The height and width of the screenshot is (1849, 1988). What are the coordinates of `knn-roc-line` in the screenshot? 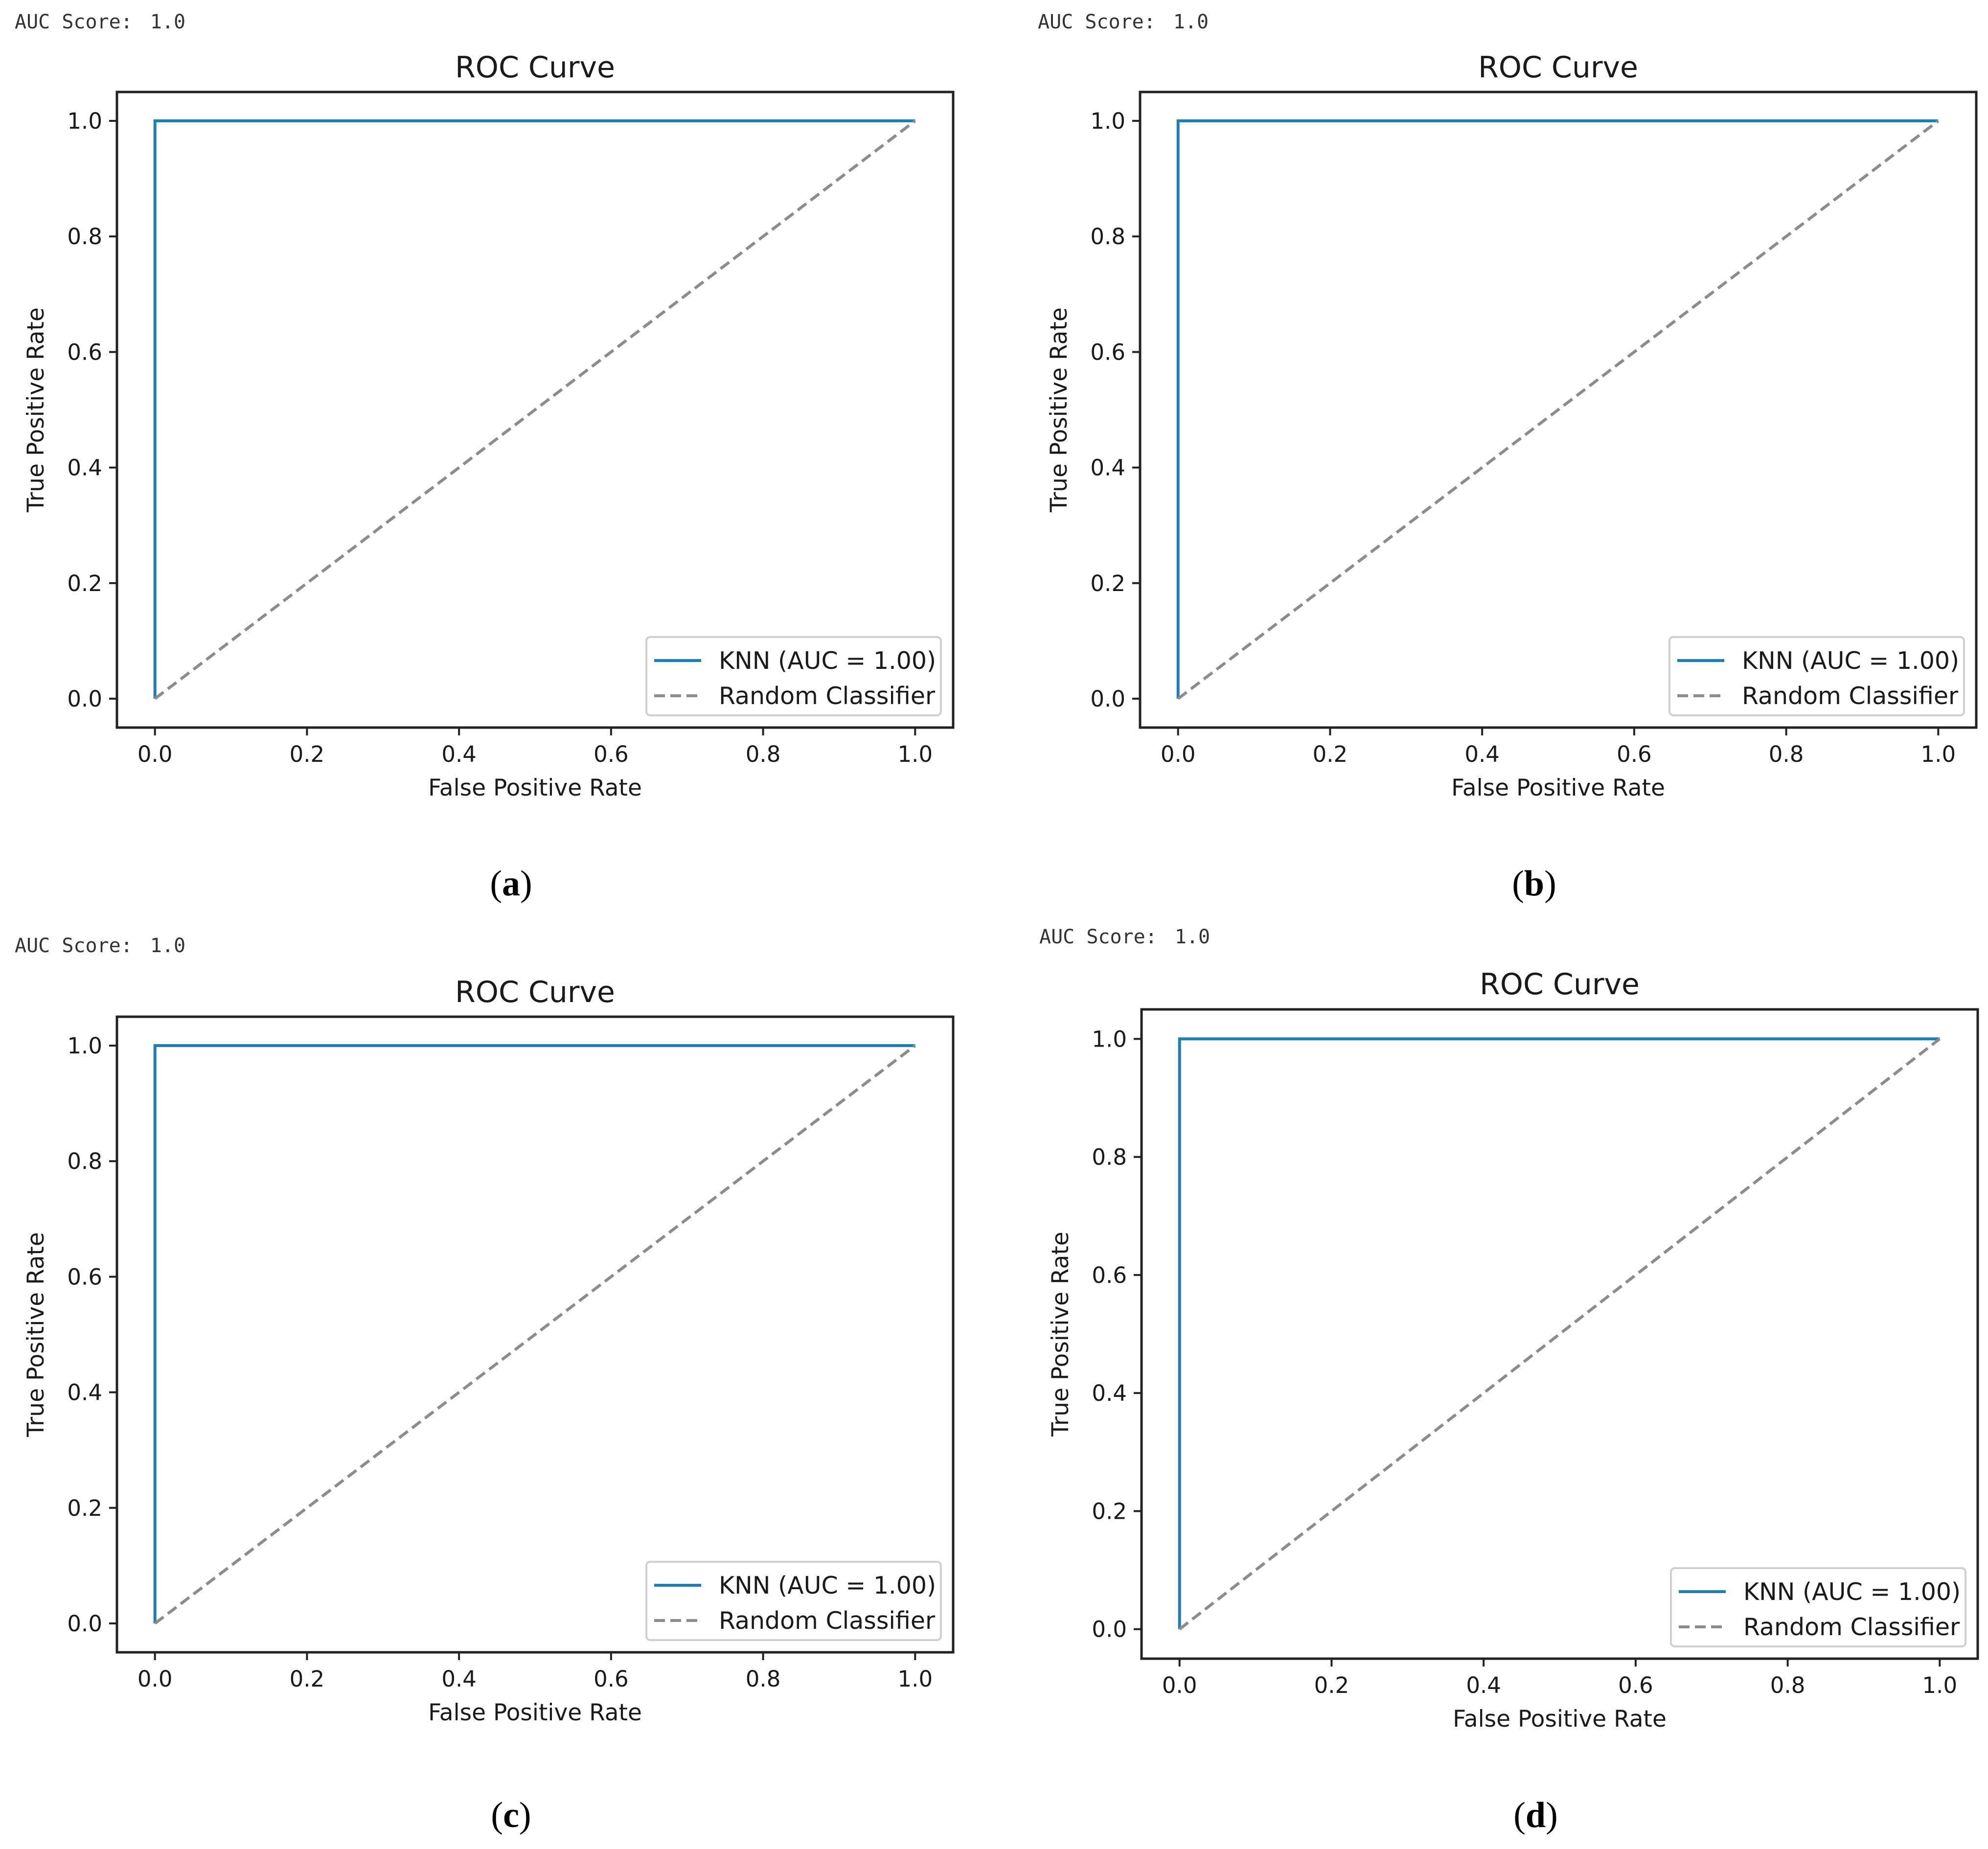 It's located at (1557, 409).